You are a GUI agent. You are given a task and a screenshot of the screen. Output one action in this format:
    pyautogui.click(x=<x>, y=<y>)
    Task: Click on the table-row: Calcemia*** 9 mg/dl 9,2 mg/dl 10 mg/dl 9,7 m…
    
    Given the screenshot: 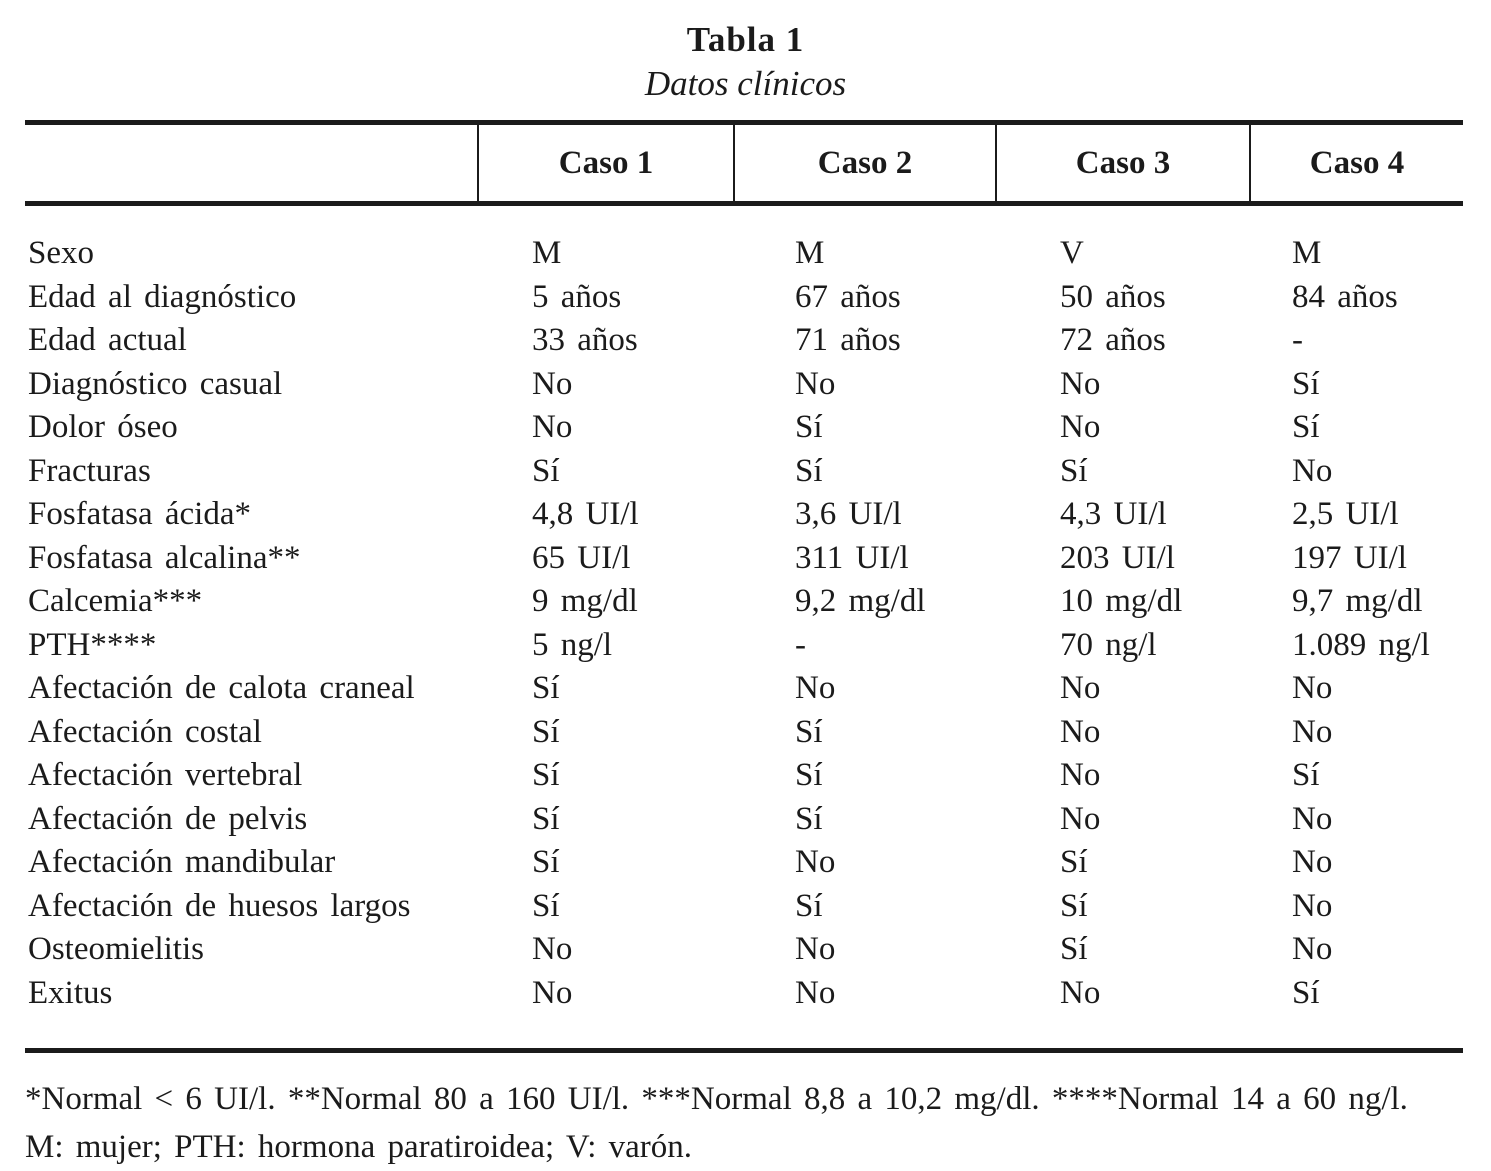 What is the action you would take?
    pyautogui.click(x=744, y=602)
    